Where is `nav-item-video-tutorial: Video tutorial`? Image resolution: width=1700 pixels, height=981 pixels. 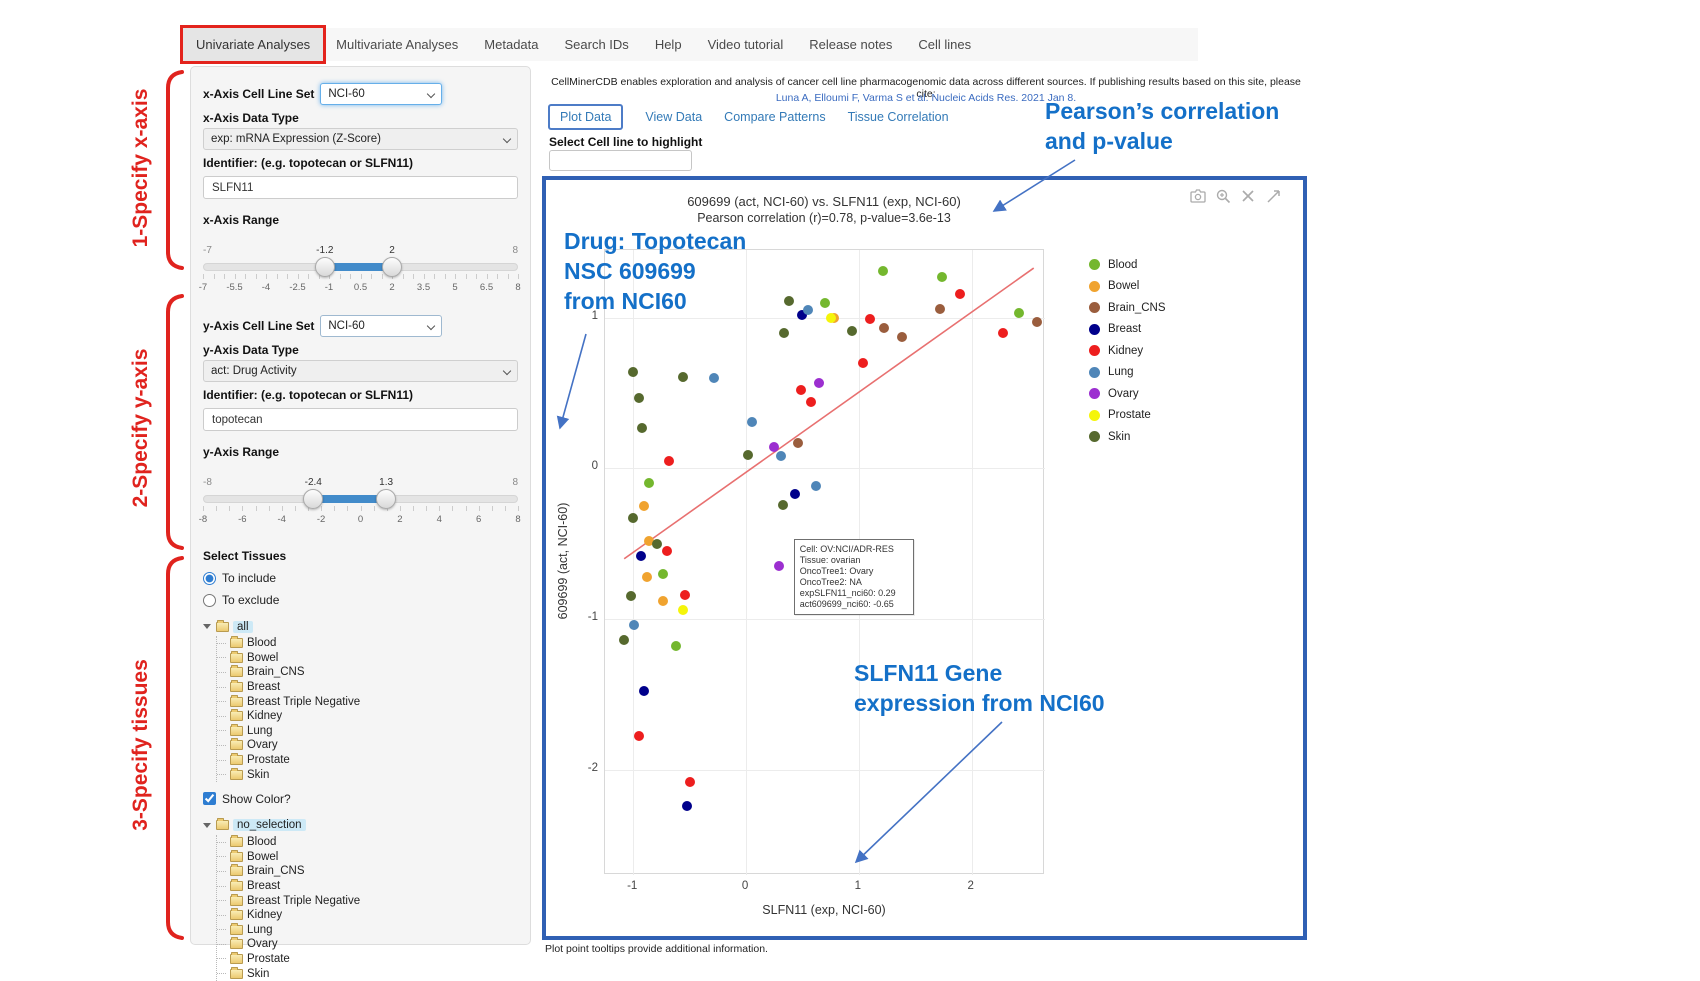
nav-item-video-tutorial: Video tutorial is located at coordinates (746, 44).